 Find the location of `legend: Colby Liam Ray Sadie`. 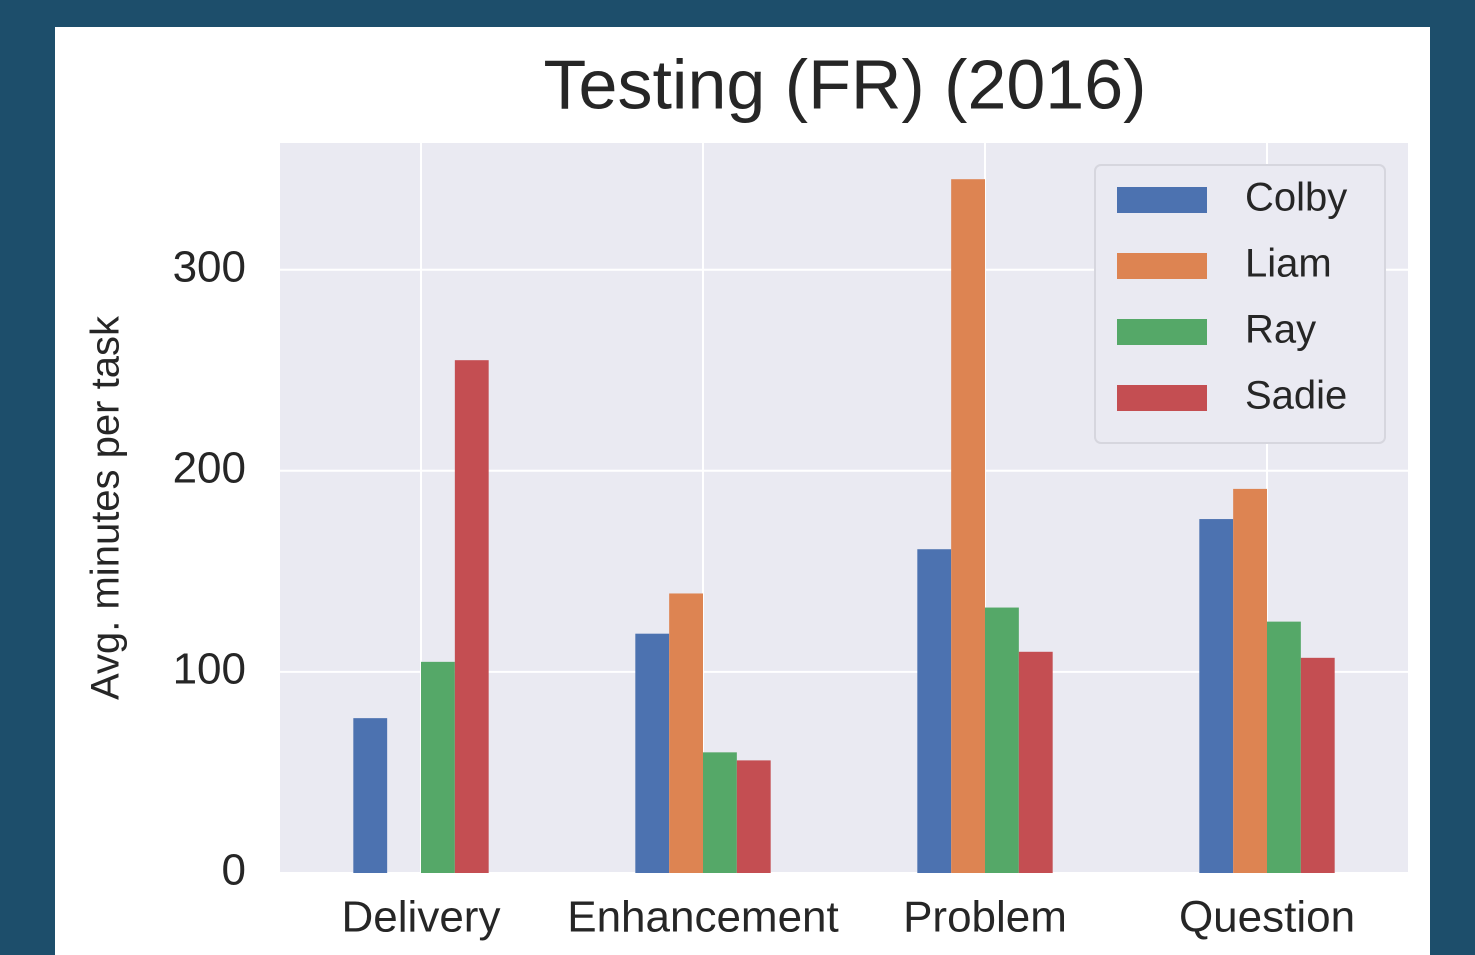

legend: Colby Liam Ray Sadie is located at coordinates (1240, 304).